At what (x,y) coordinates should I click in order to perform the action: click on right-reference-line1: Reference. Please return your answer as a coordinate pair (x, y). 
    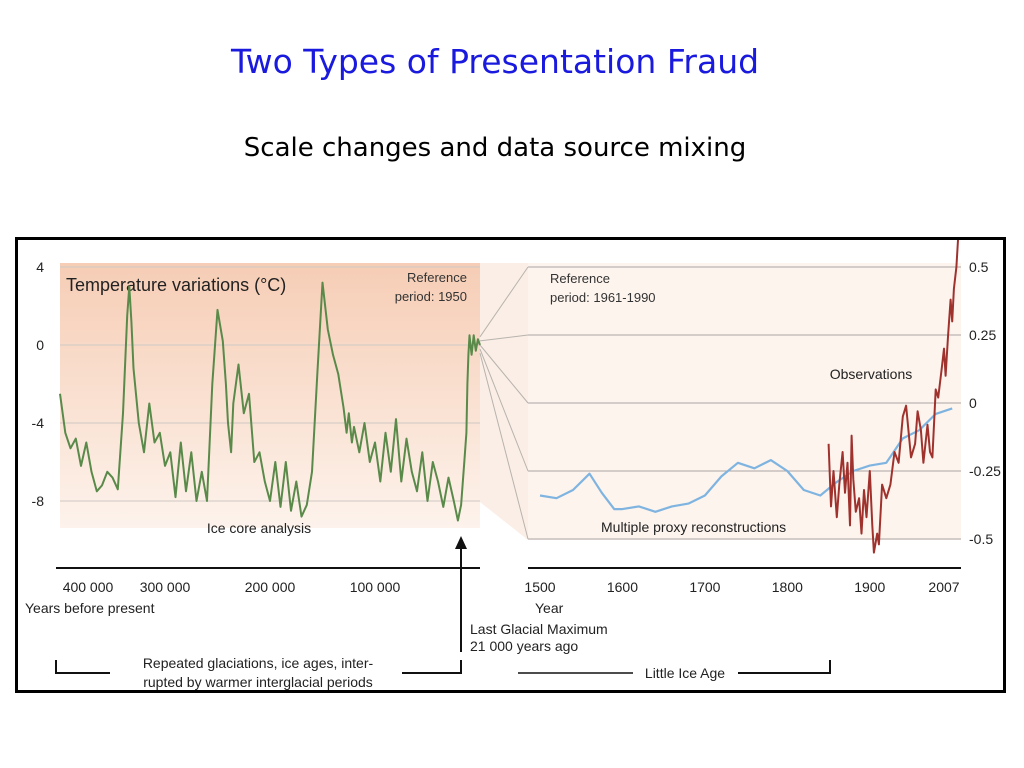
    Looking at the image, I should click on (580, 278).